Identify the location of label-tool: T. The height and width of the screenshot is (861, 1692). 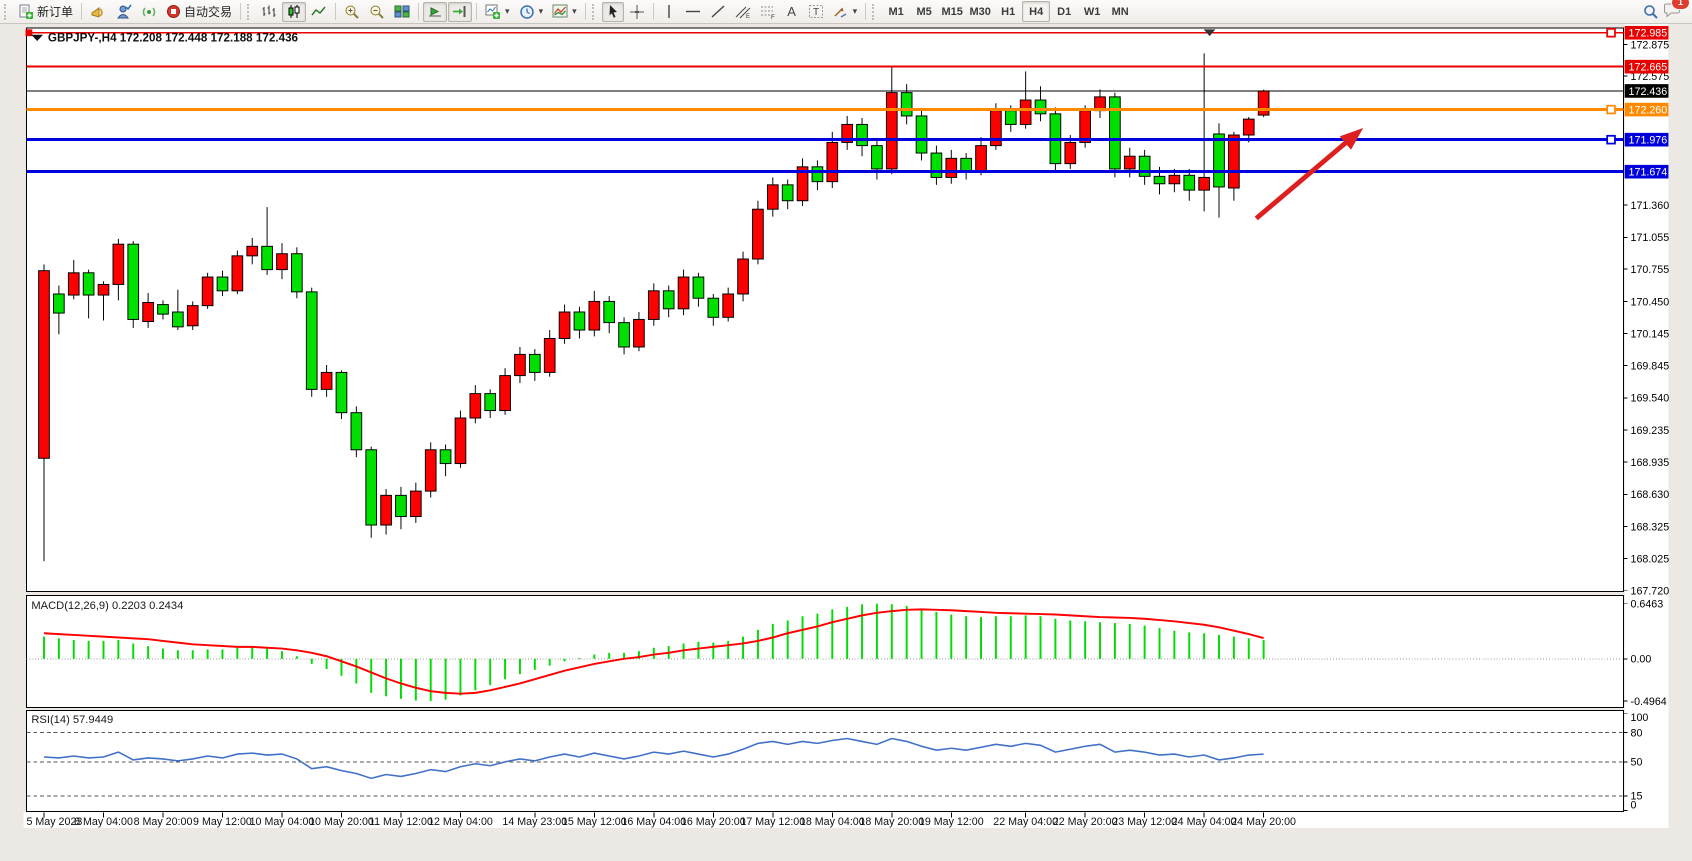
(816, 12).